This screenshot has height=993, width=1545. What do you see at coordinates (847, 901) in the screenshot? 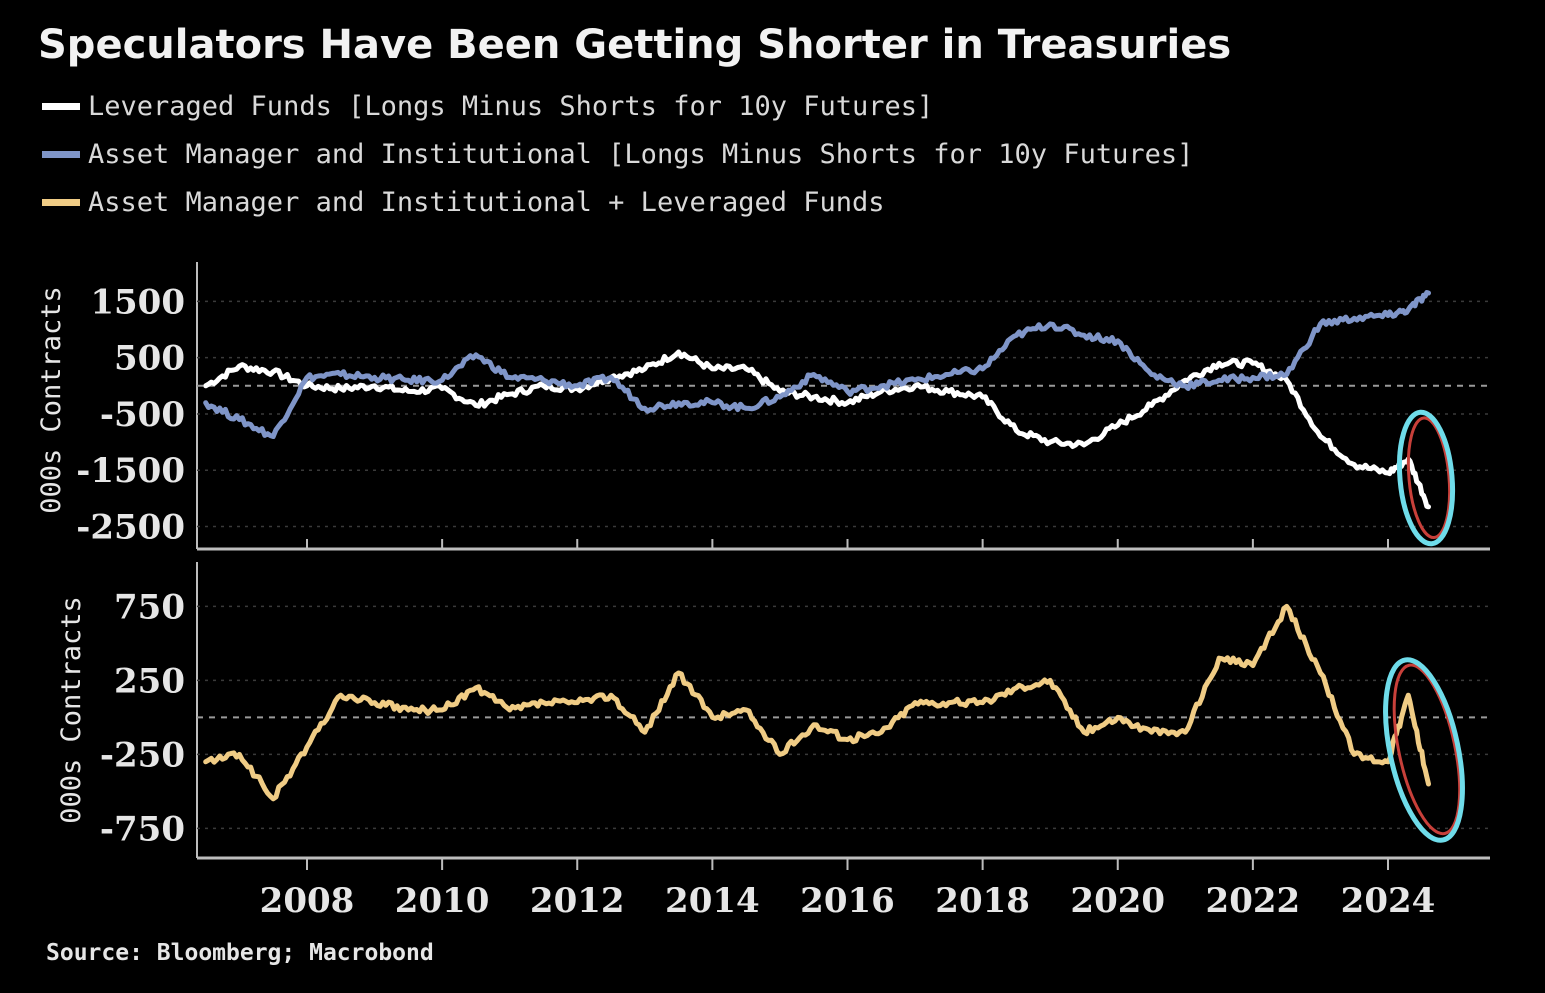
I see `x-tick-label: 2016` at bounding box center [847, 901].